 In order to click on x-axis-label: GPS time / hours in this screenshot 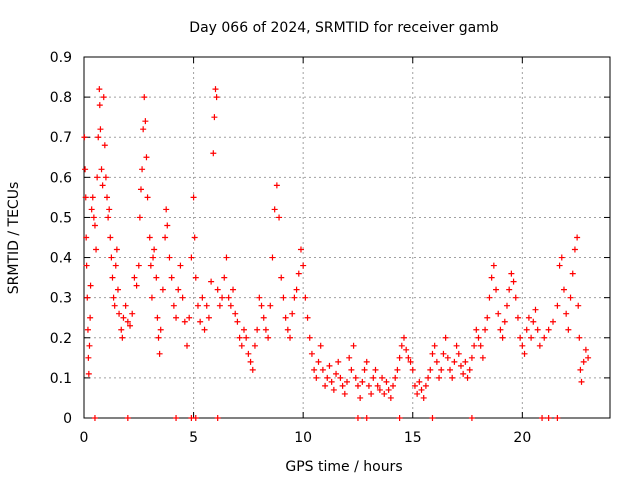, I will do `click(343, 467)`.